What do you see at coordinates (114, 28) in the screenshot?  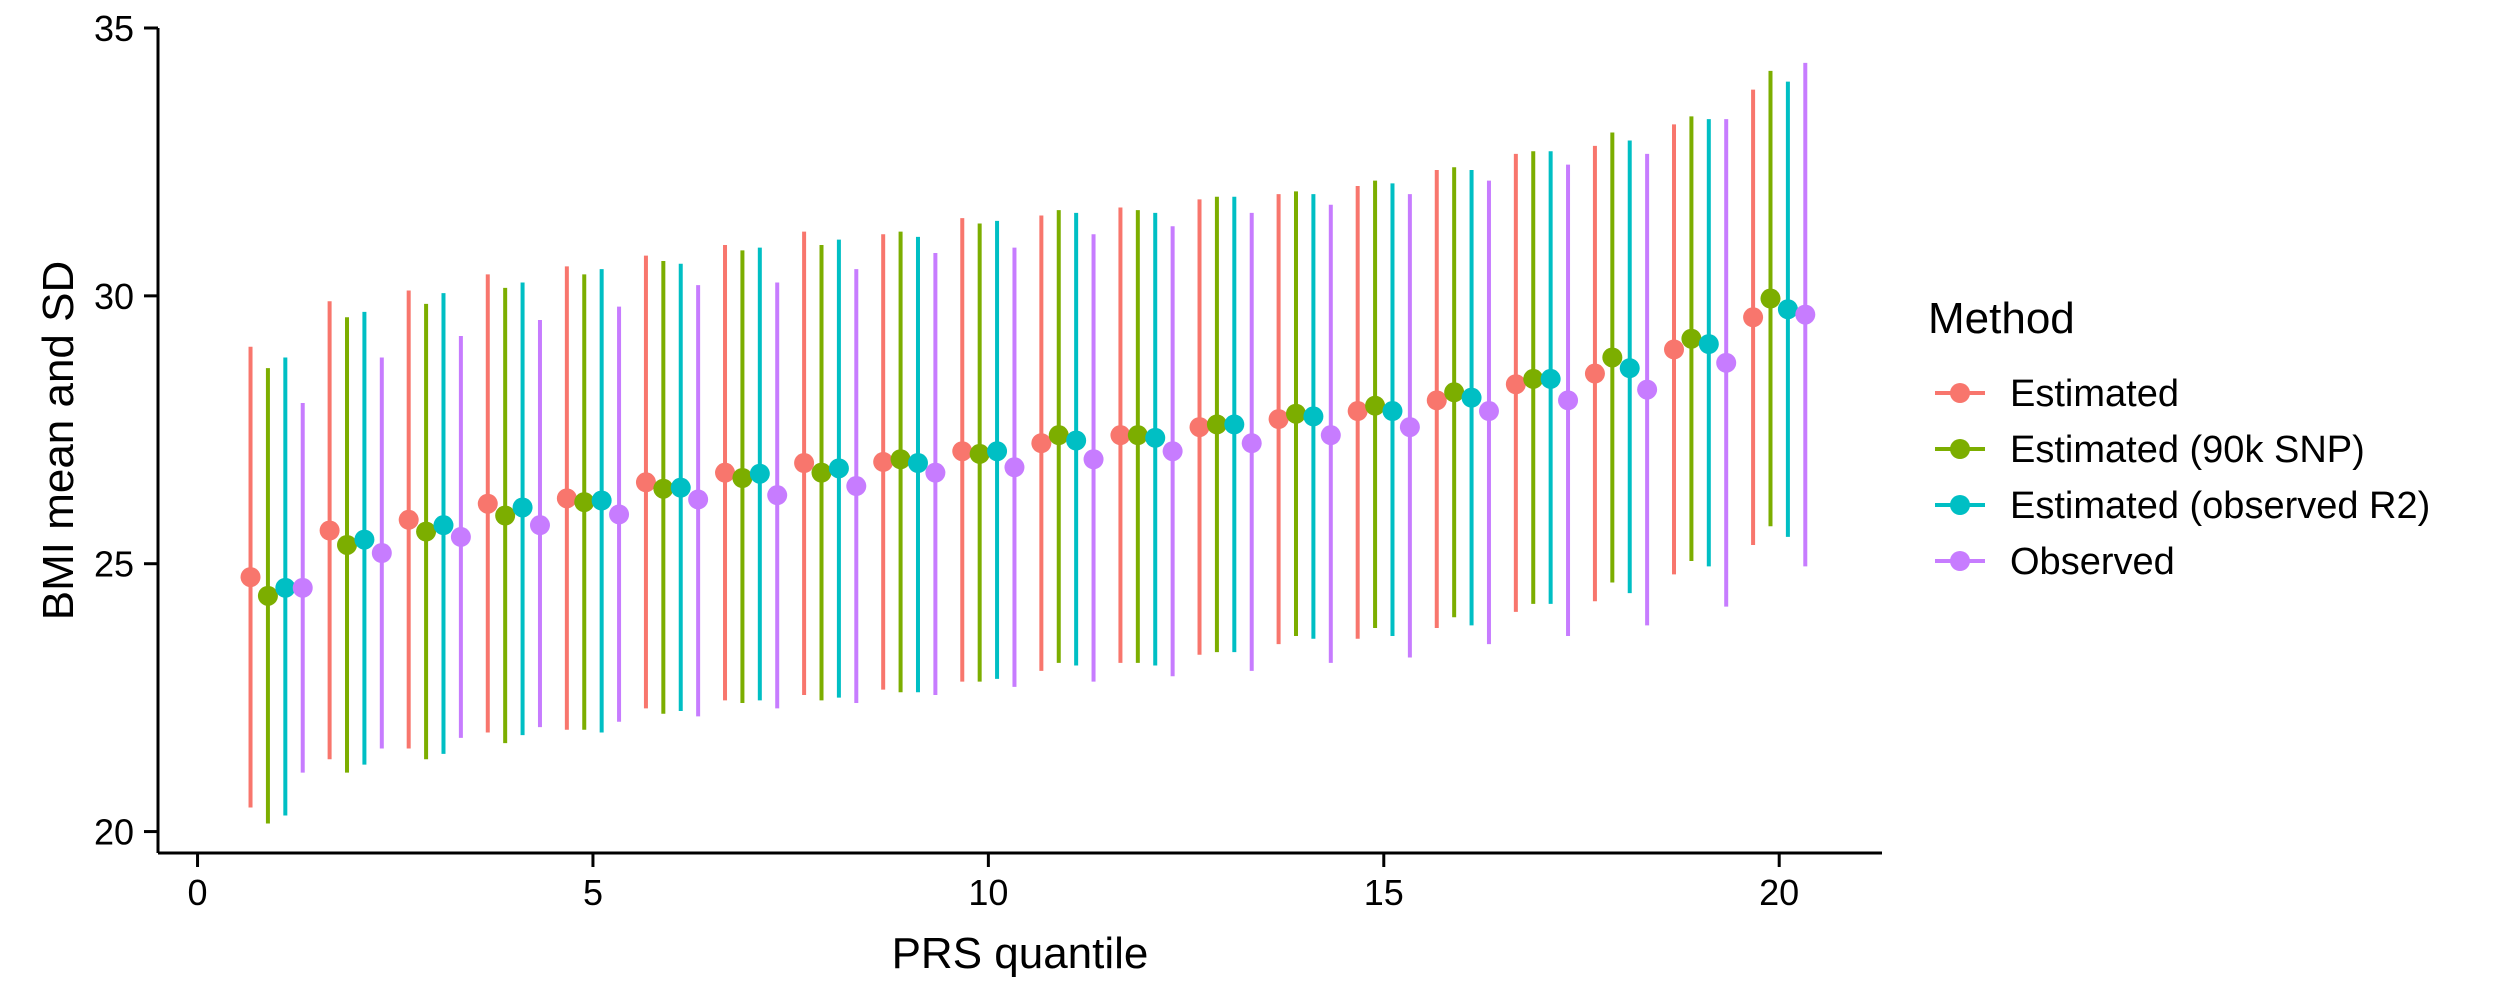 I see `y-tick-label: 35` at bounding box center [114, 28].